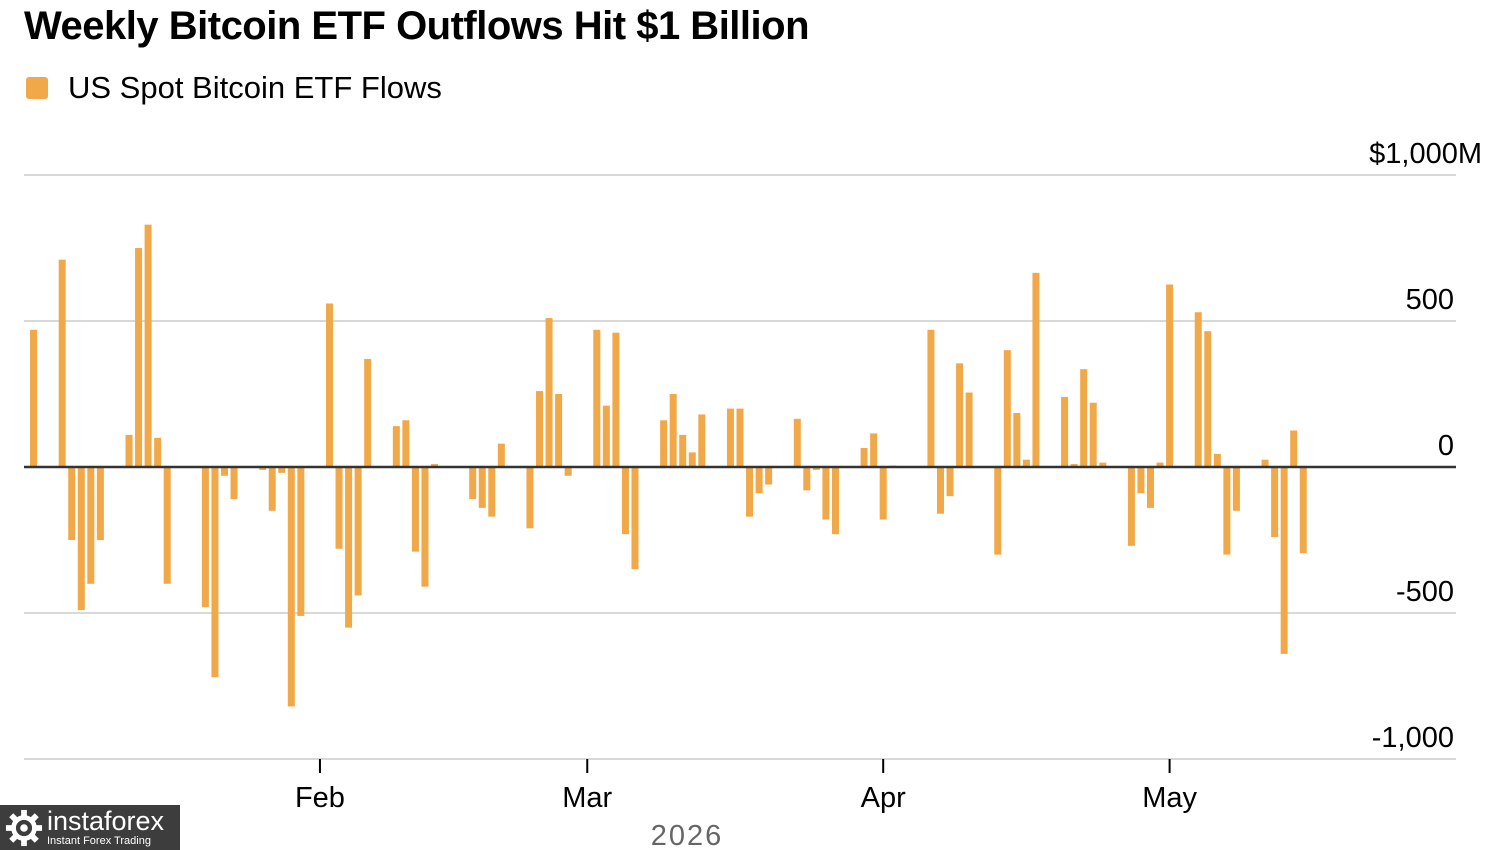 This screenshot has width=1500, height=850. I want to click on x-tick-label: May, so click(1169, 798).